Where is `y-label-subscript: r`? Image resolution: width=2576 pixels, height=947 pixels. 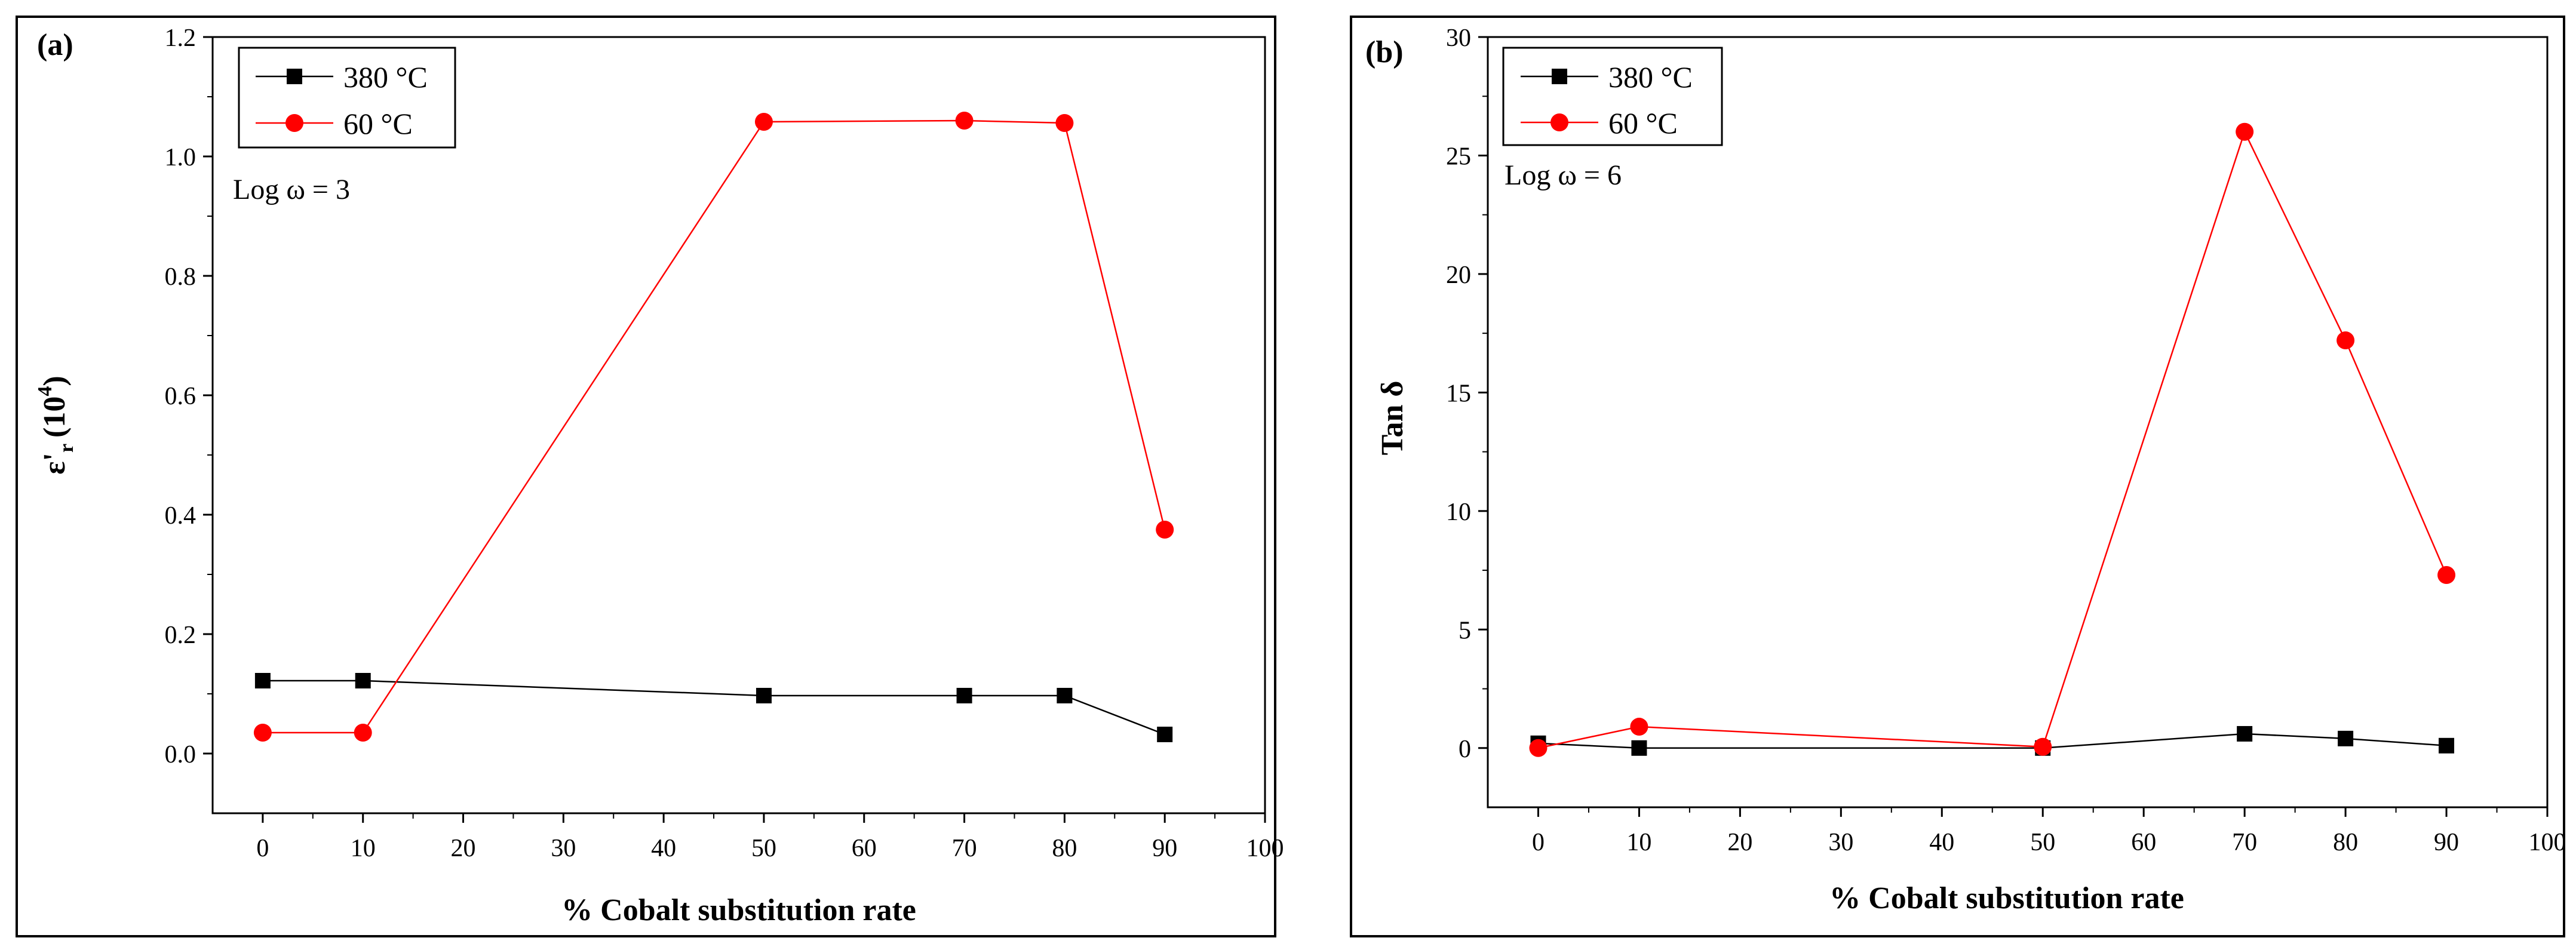
y-label-subscript: r is located at coordinates (67, 448).